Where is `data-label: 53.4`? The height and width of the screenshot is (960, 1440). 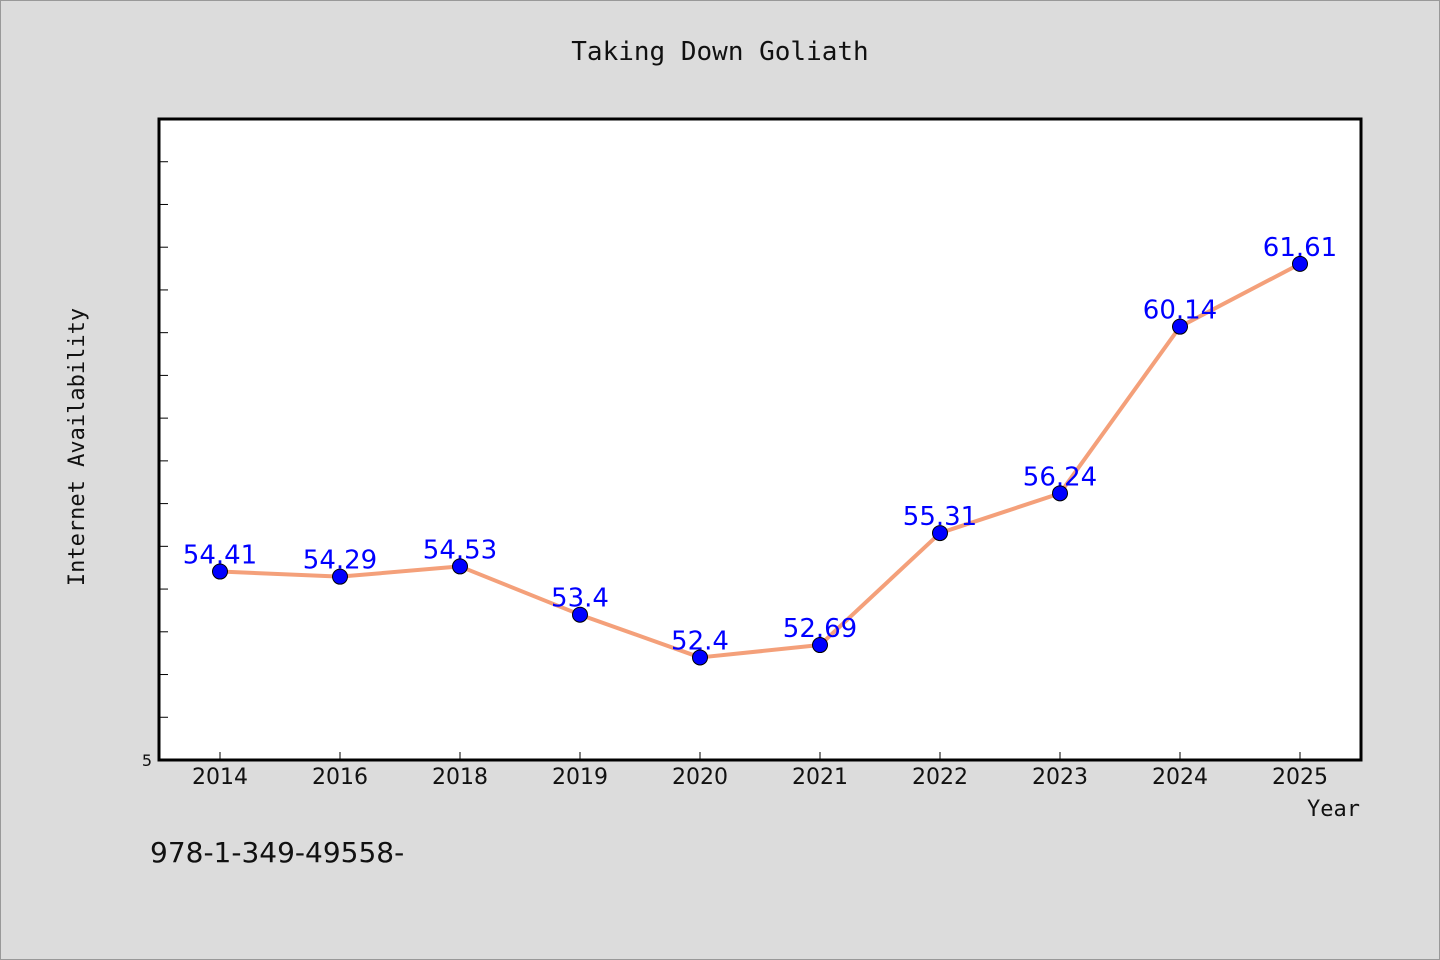
data-label: 53.4 is located at coordinates (580, 599).